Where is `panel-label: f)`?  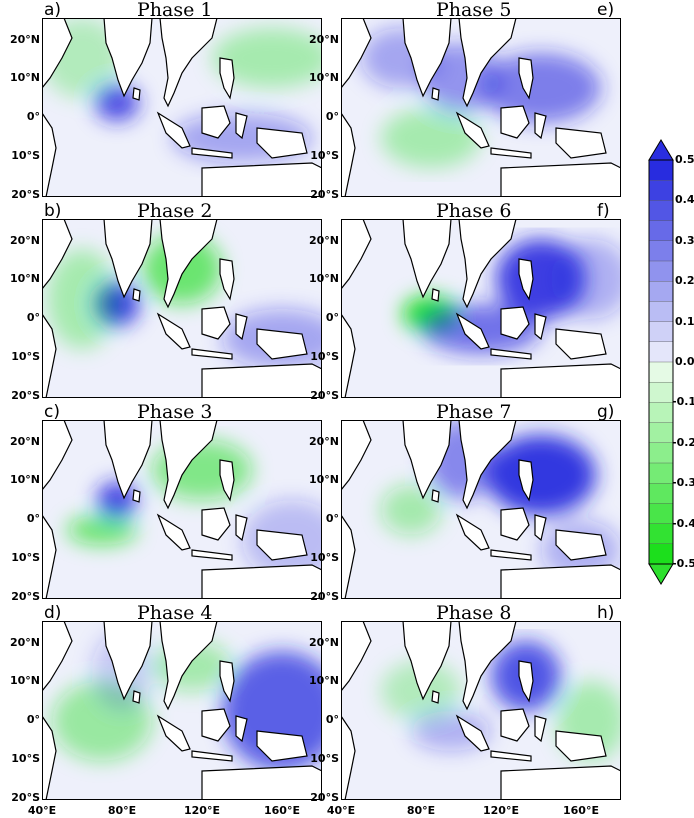
panel-label: f) is located at coordinates (603, 211).